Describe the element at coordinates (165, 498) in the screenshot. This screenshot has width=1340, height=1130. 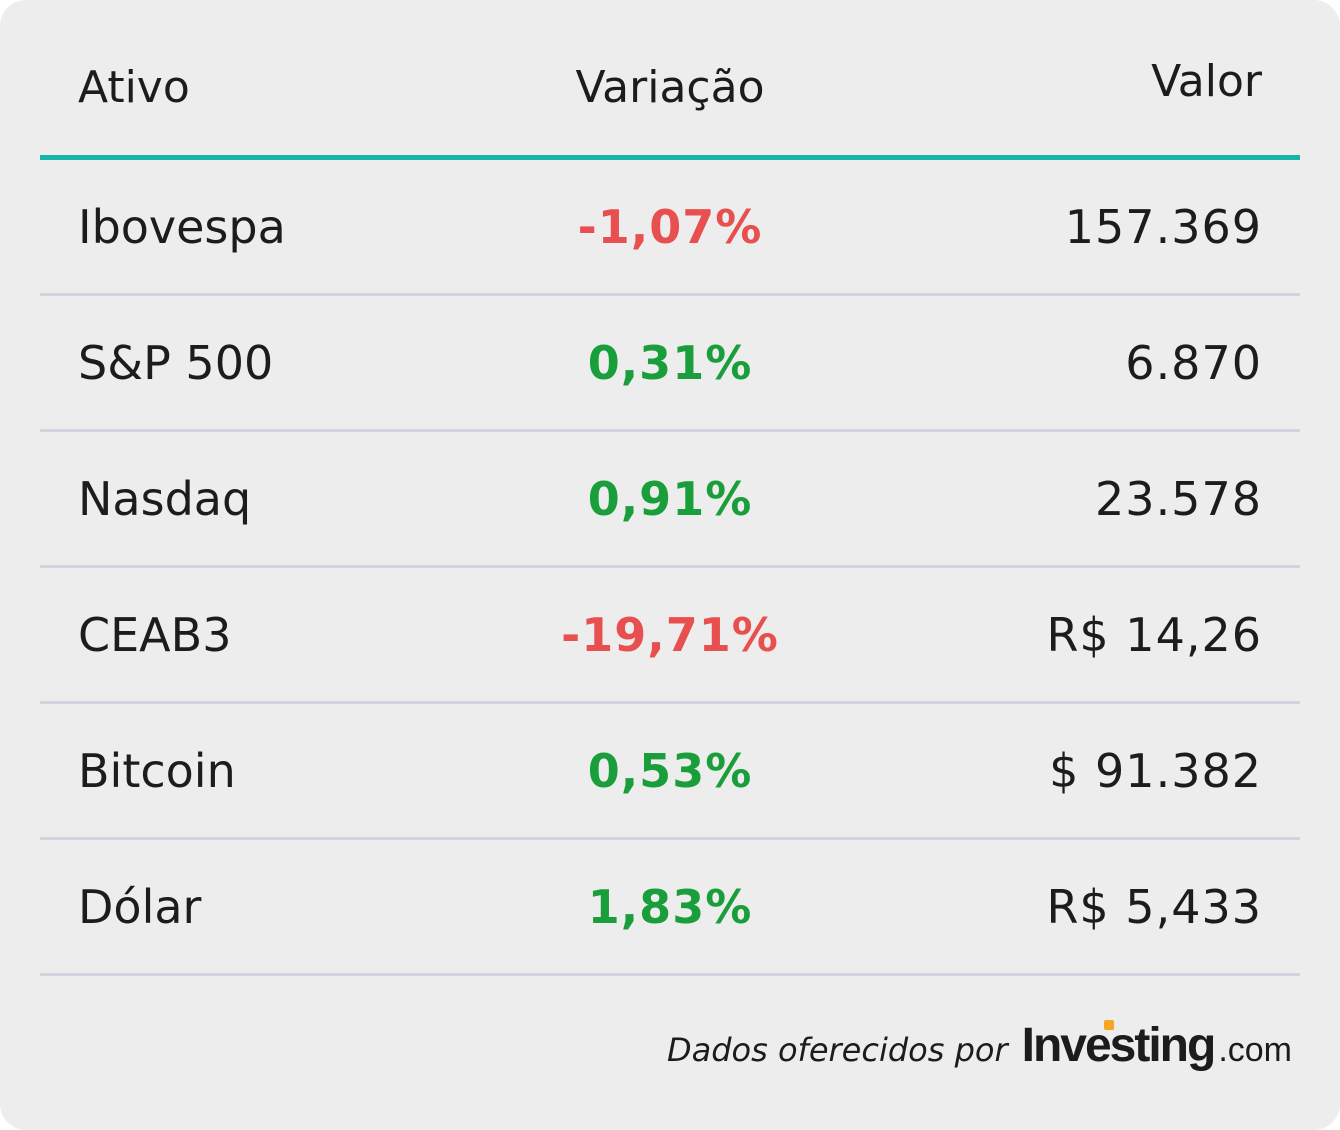
I see `asset-name: Nasdaq` at that location.